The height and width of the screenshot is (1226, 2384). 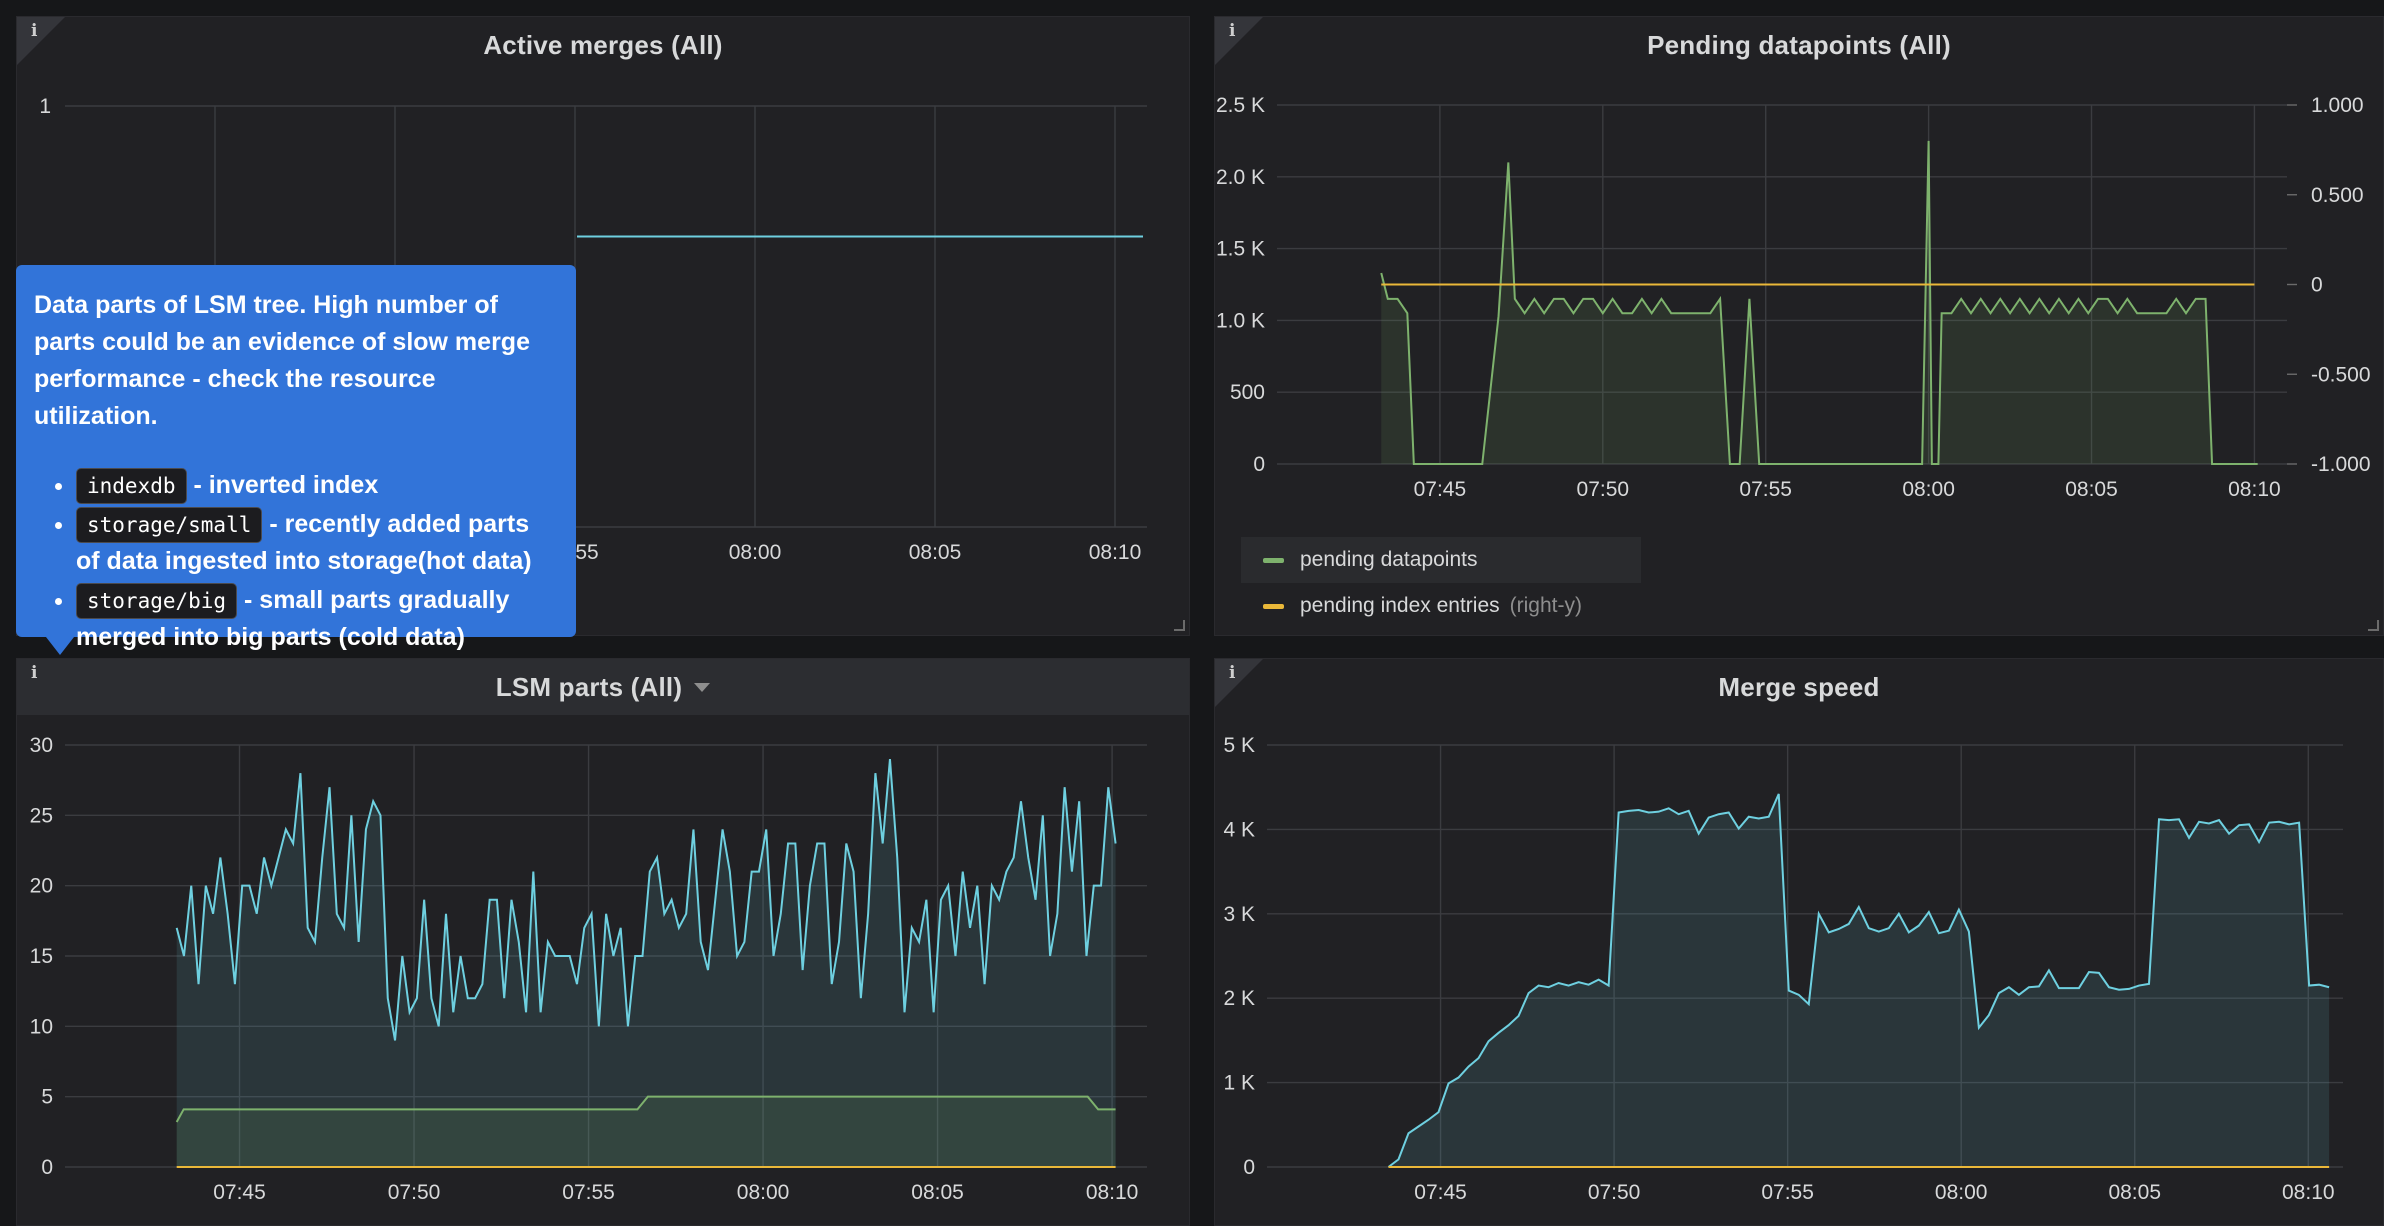 I want to click on panel-title: Active merges (All), so click(x=603, y=44).